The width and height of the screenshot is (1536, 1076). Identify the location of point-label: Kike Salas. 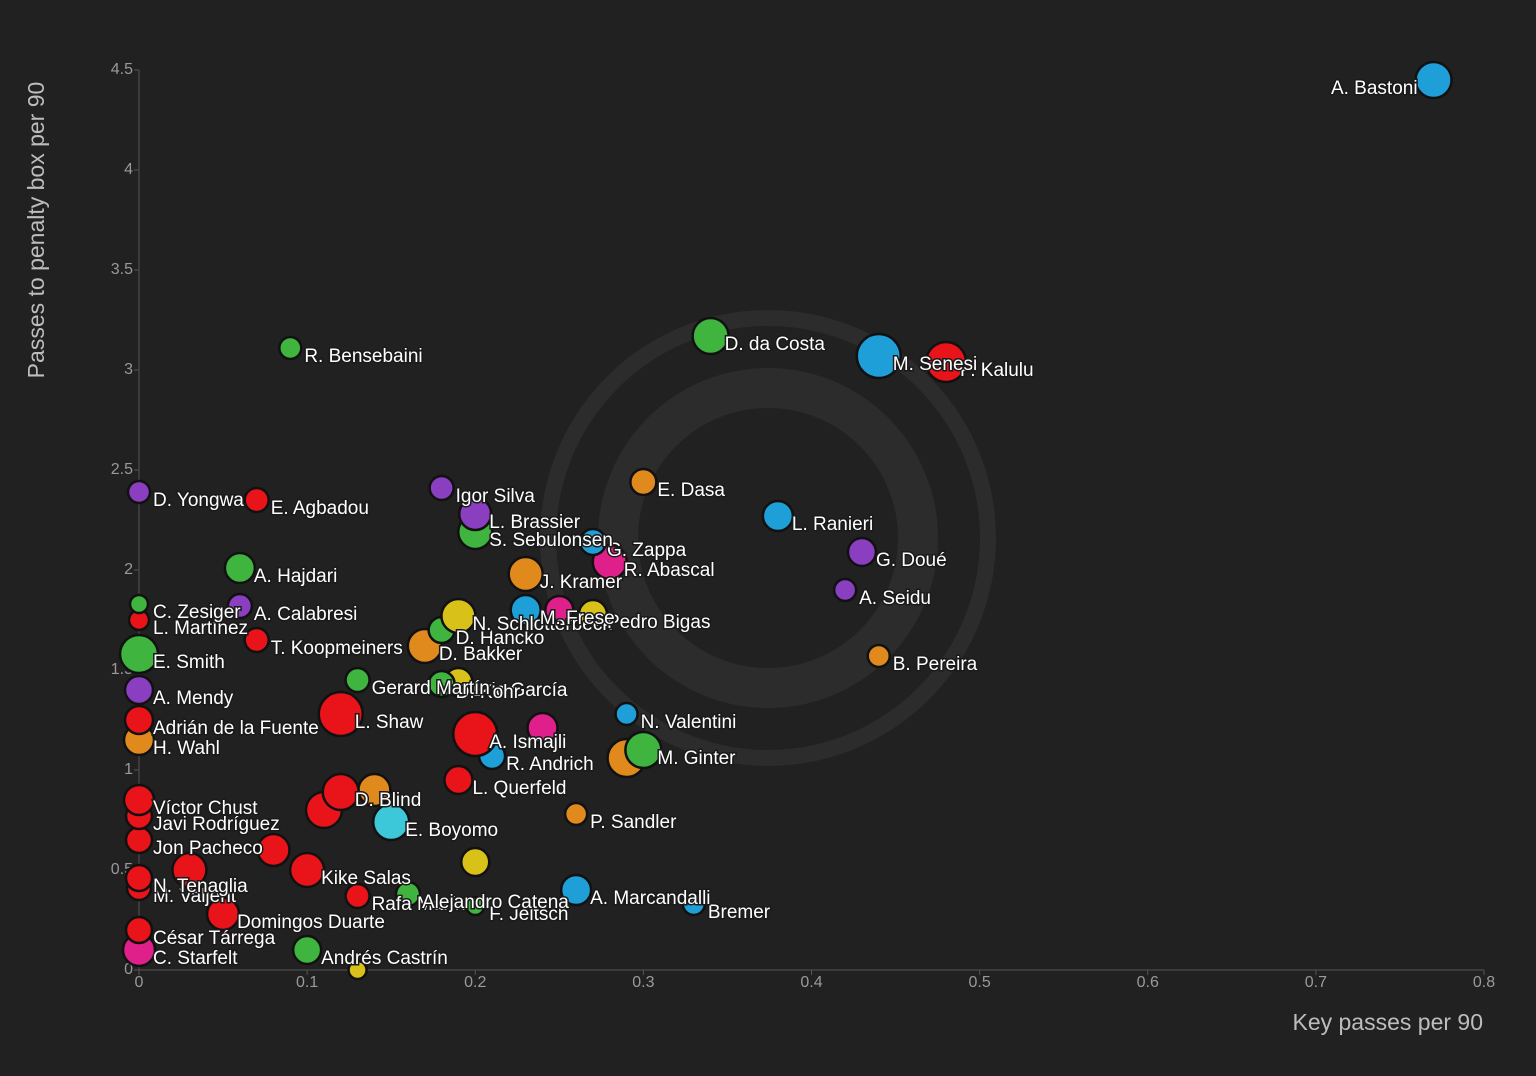
(366, 878).